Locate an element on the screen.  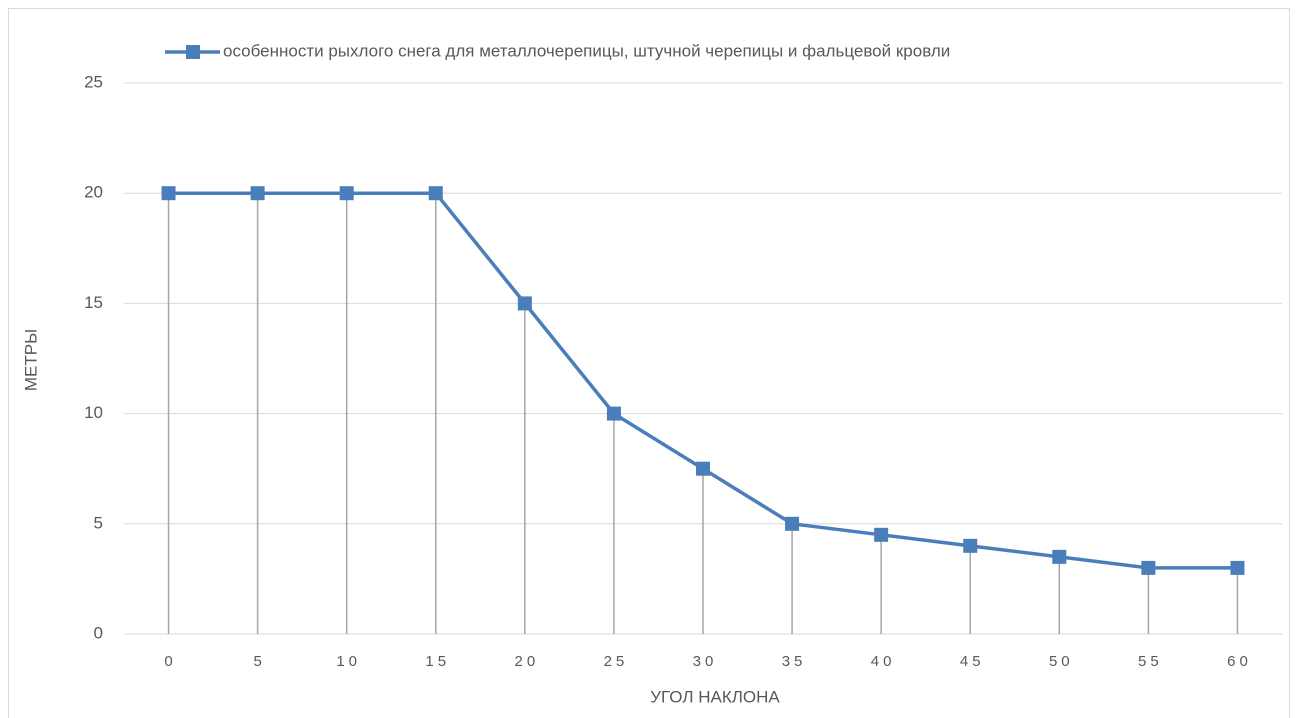
legend-marker is located at coordinates (193, 52).